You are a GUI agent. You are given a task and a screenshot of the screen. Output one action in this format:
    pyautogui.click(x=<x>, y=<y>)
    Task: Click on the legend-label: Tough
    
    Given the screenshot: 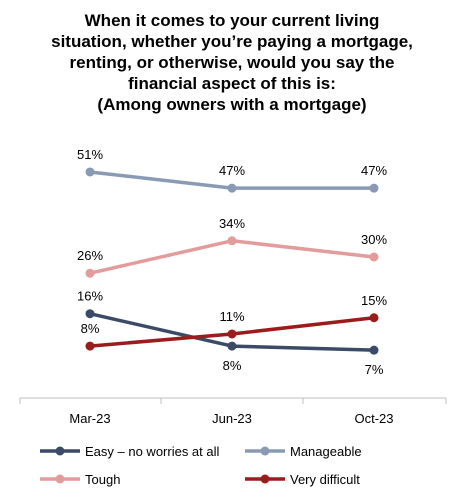 What is the action you would take?
    pyautogui.click(x=102, y=479)
    